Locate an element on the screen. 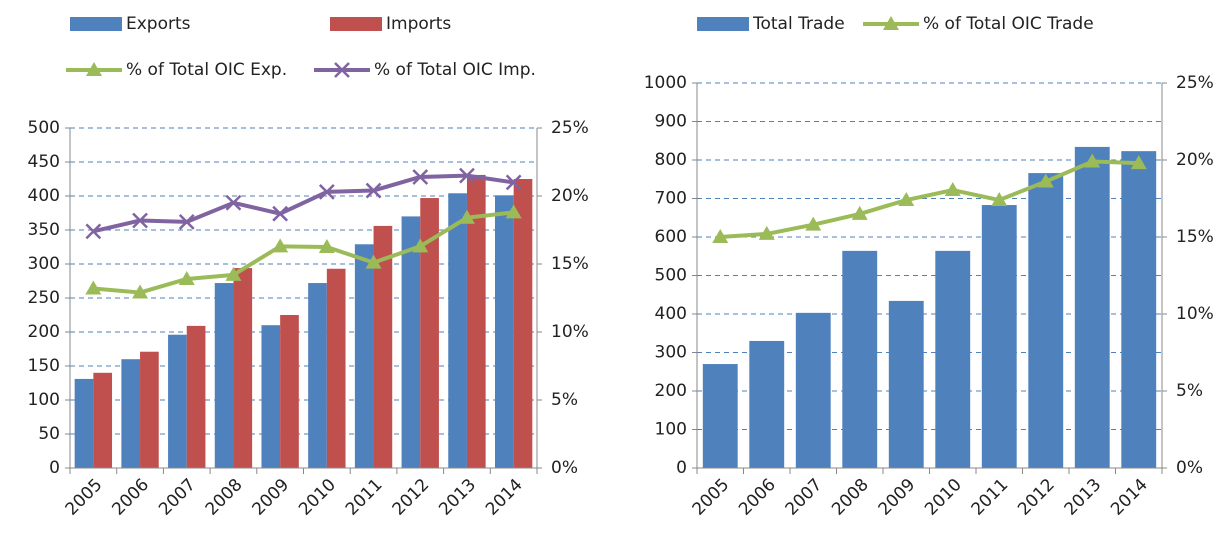 This screenshot has height=534, width=1215. legend-label: Exports is located at coordinates (158, 24).